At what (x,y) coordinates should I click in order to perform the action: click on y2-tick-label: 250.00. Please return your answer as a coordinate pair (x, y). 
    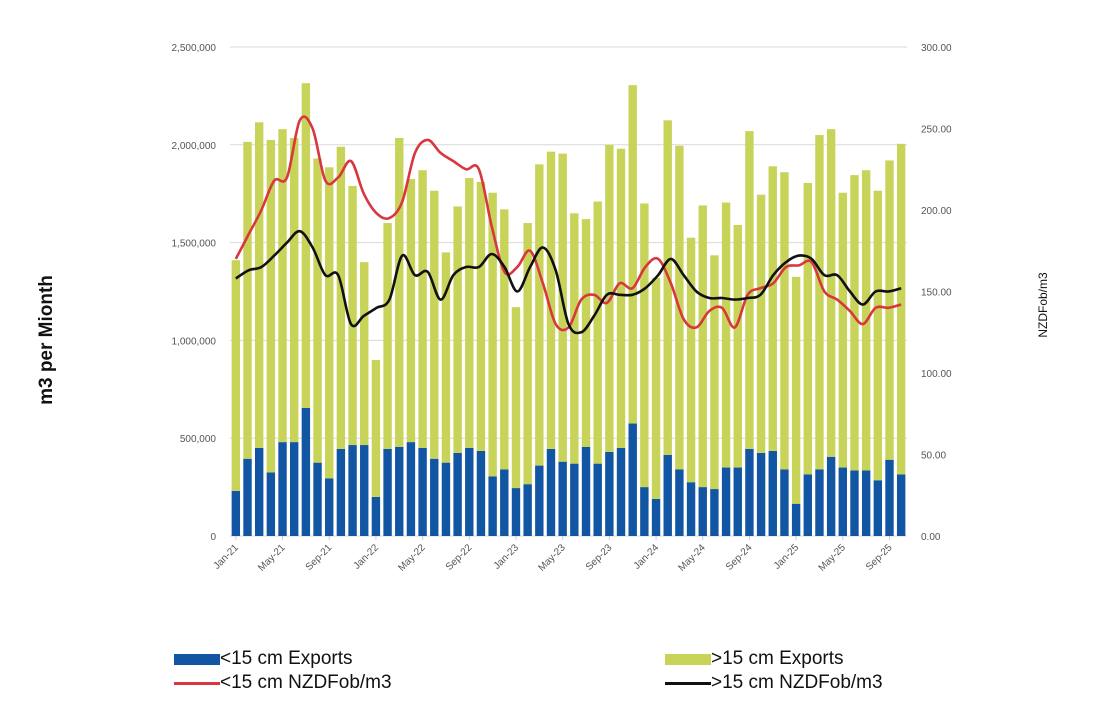
    Looking at the image, I should click on (936, 130).